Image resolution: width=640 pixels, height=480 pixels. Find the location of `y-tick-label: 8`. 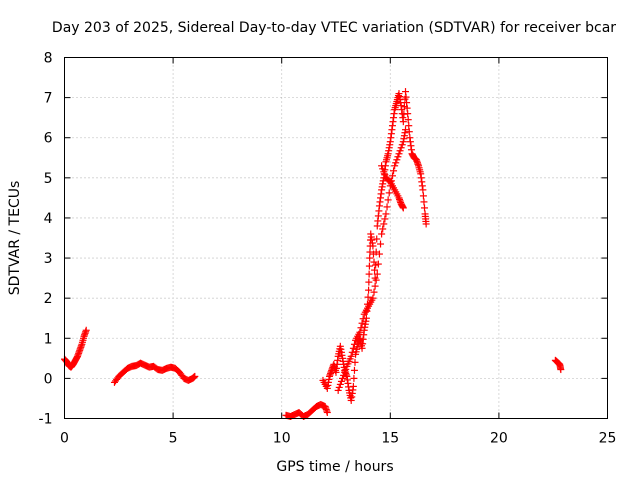

y-tick-label: 8 is located at coordinates (48, 59).